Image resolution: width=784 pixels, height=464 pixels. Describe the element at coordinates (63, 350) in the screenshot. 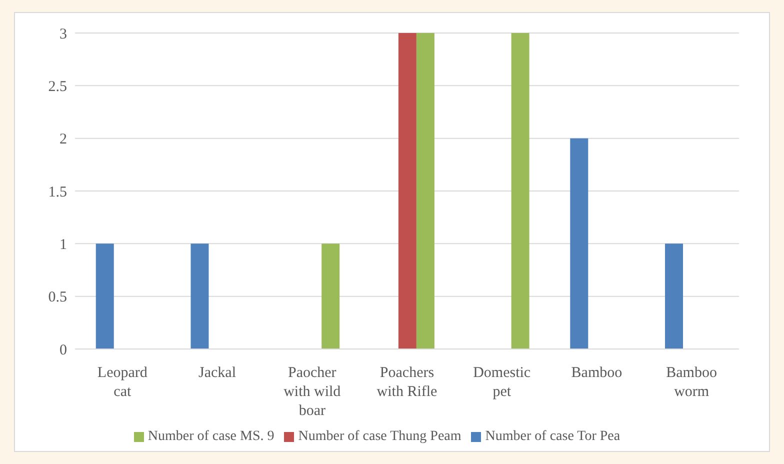

I see `y-tick-label: 0` at that location.